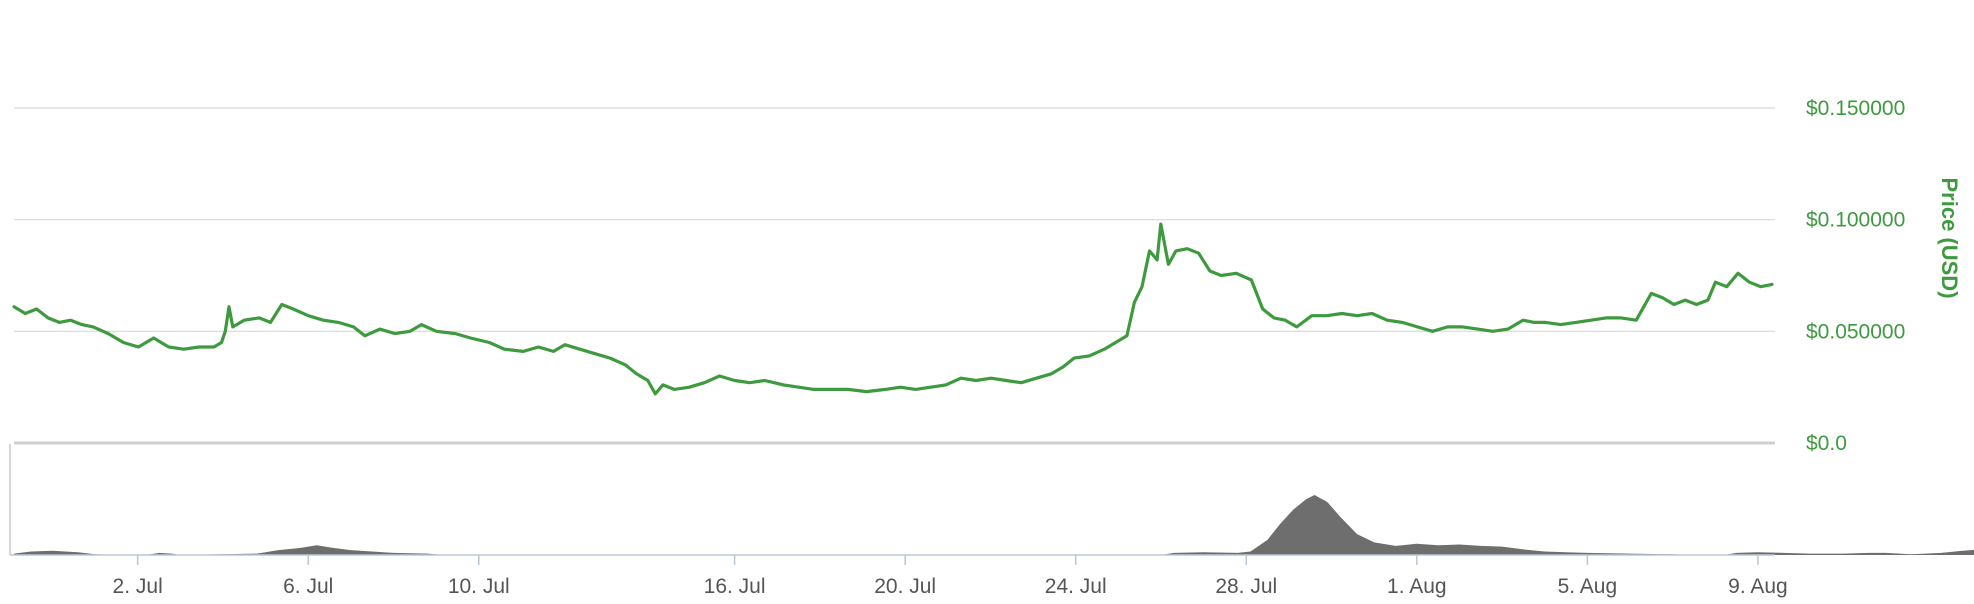 The width and height of the screenshot is (1974, 604). I want to click on x-tick-label: 5. Aug, so click(1588, 586).